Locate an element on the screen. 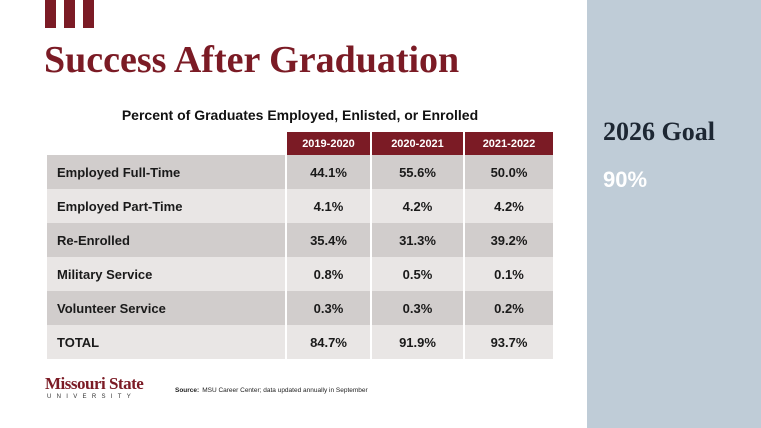 This screenshot has width=761, height=428. table-row: Employed Part-Time 4.1% 4.2% 4.2% is located at coordinates (300, 206).